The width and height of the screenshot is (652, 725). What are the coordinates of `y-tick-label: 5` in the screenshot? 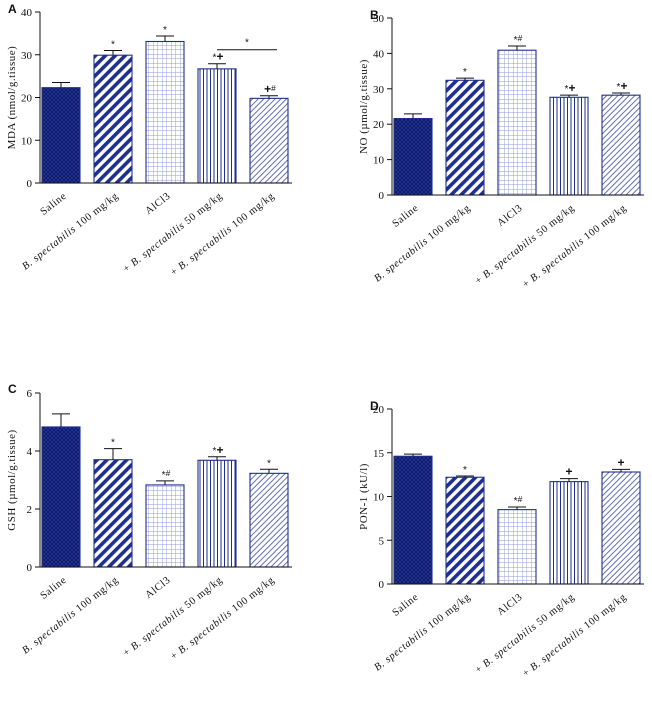 It's located at (382, 541).